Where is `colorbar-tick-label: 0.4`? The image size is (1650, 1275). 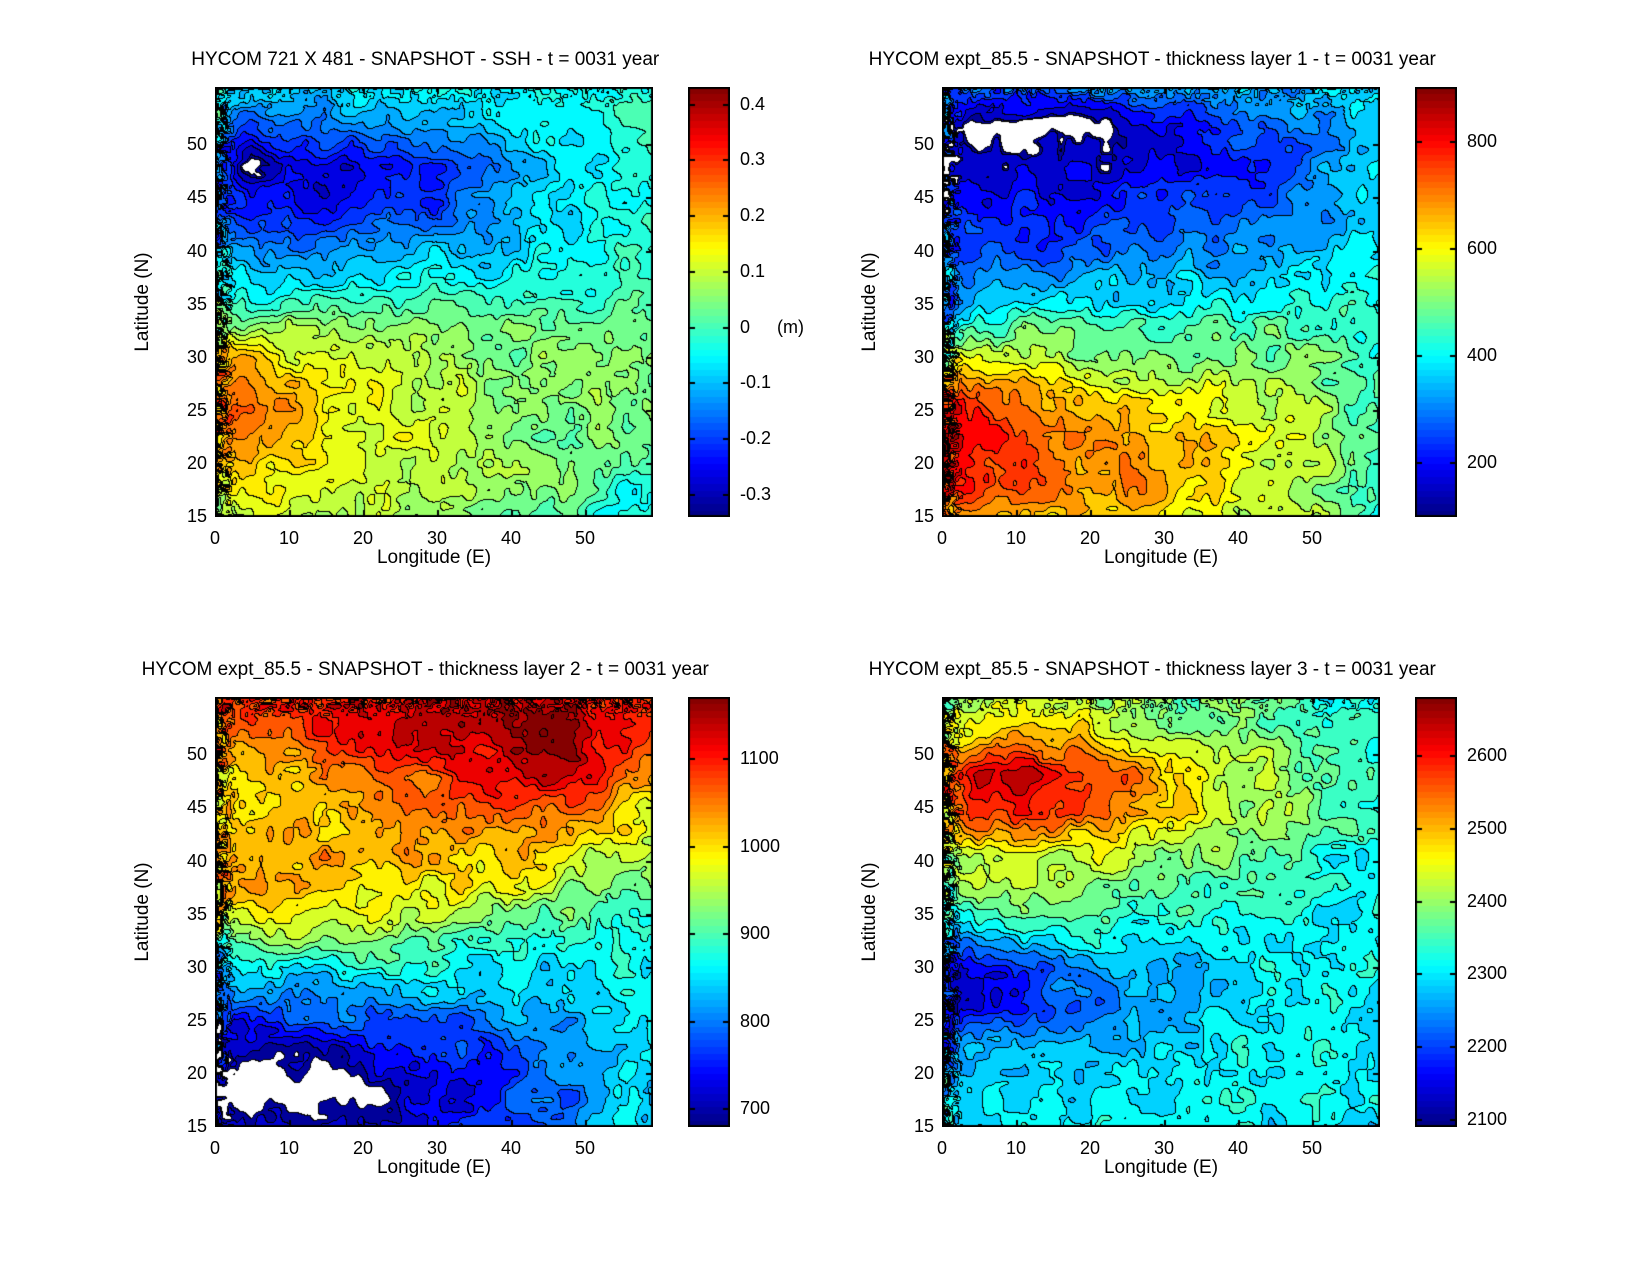
colorbar-tick-label: 0.4 is located at coordinates (753, 104).